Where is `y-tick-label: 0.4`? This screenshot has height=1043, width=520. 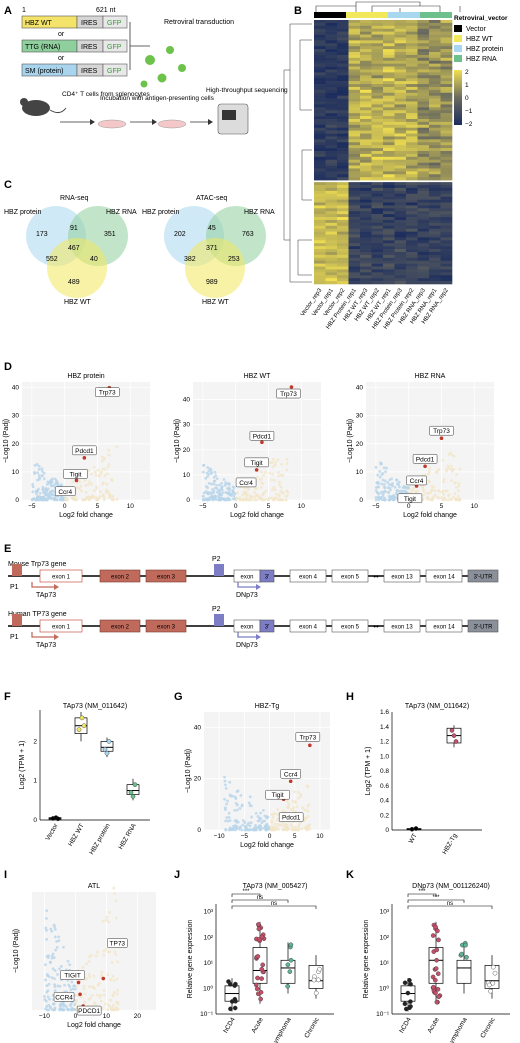
y-tick-label: 0.4 is located at coordinates (384, 801).